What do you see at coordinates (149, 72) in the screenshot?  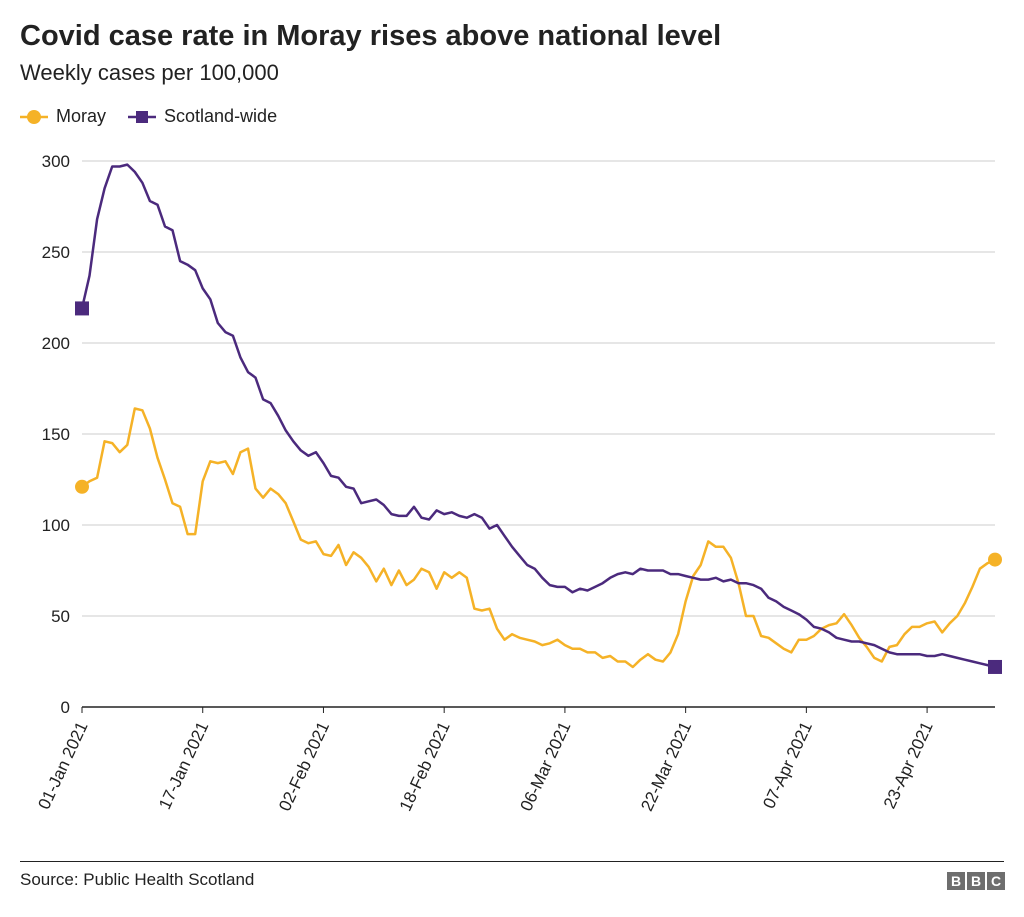 I see `chart-subtitle: Weekly cases per 100,000` at bounding box center [149, 72].